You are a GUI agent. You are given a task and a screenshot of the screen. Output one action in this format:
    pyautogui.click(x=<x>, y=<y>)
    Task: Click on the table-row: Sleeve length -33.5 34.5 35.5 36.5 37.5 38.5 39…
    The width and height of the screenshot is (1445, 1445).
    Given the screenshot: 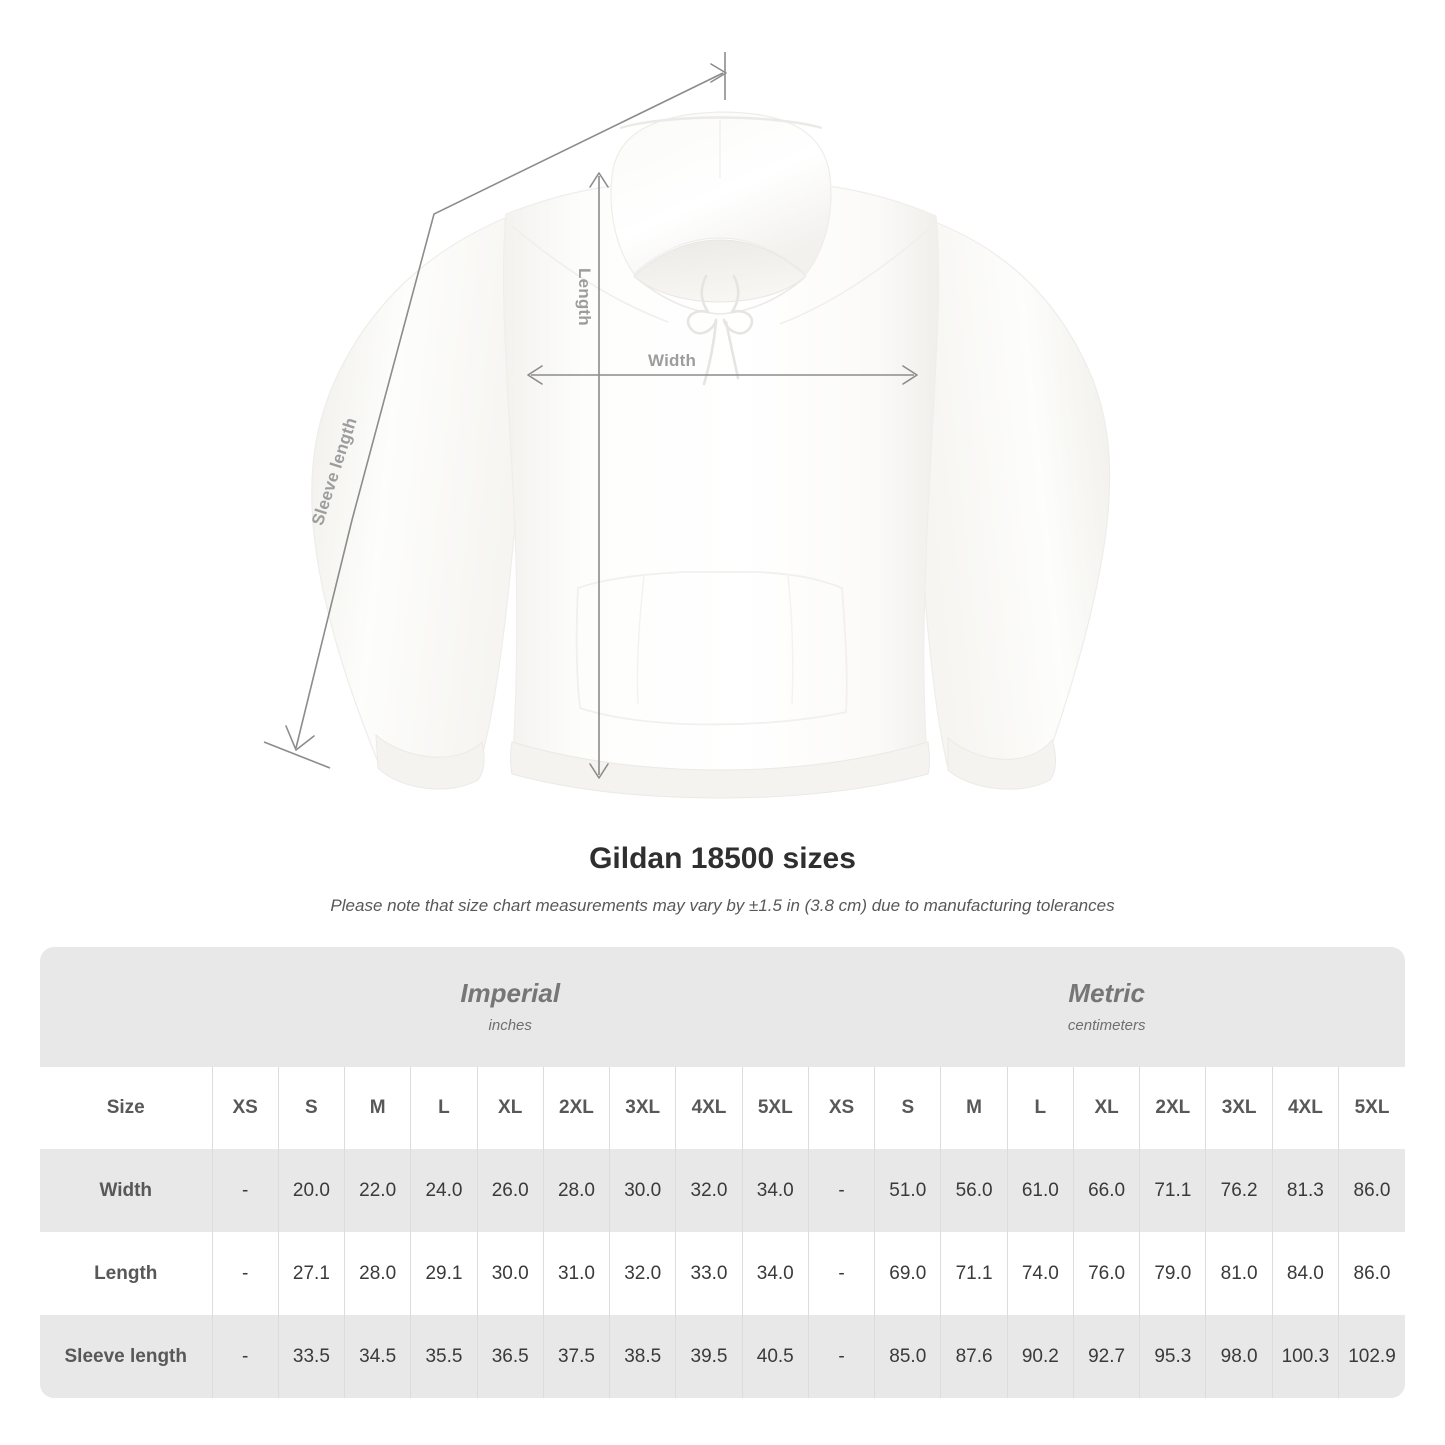 What is the action you would take?
    pyautogui.click(x=722, y=1356)
    